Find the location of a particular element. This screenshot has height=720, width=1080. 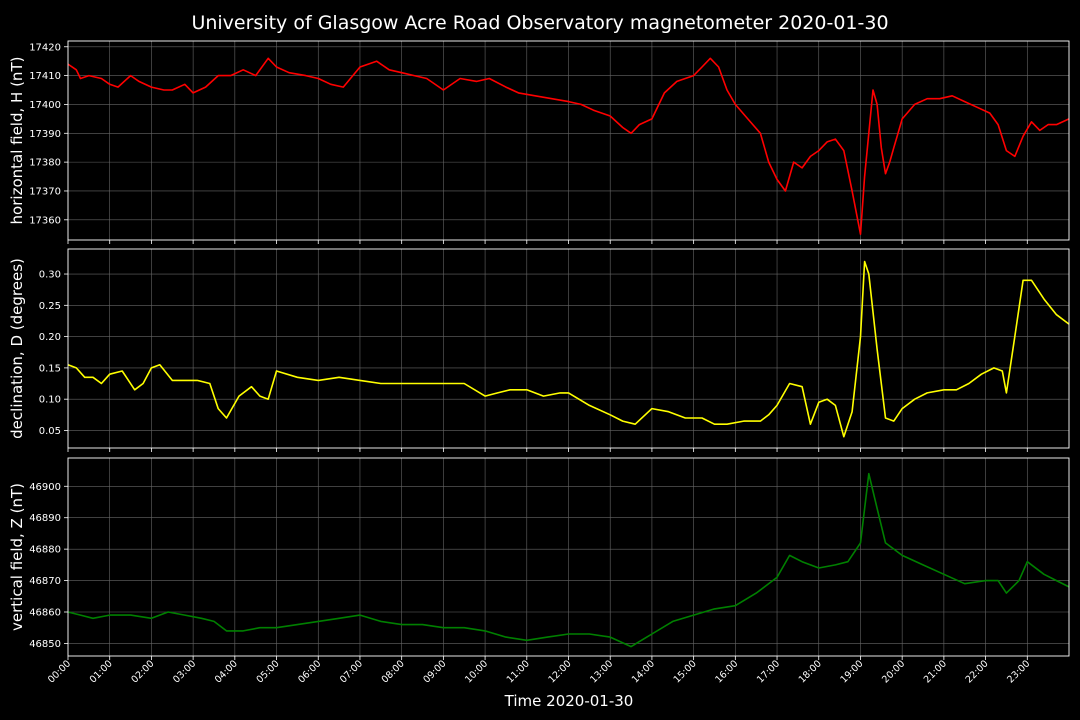

y-axis-label: declination, D (degrees) is located at coordinates (17, 348).